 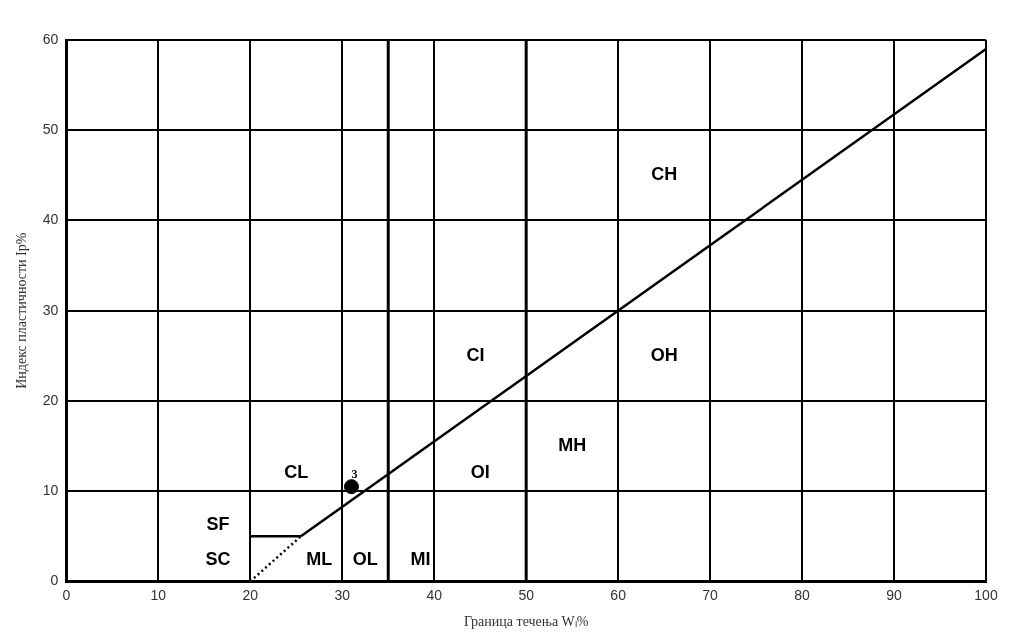 I want to click on x-tick-label: 10, so click(x=158, y=594).